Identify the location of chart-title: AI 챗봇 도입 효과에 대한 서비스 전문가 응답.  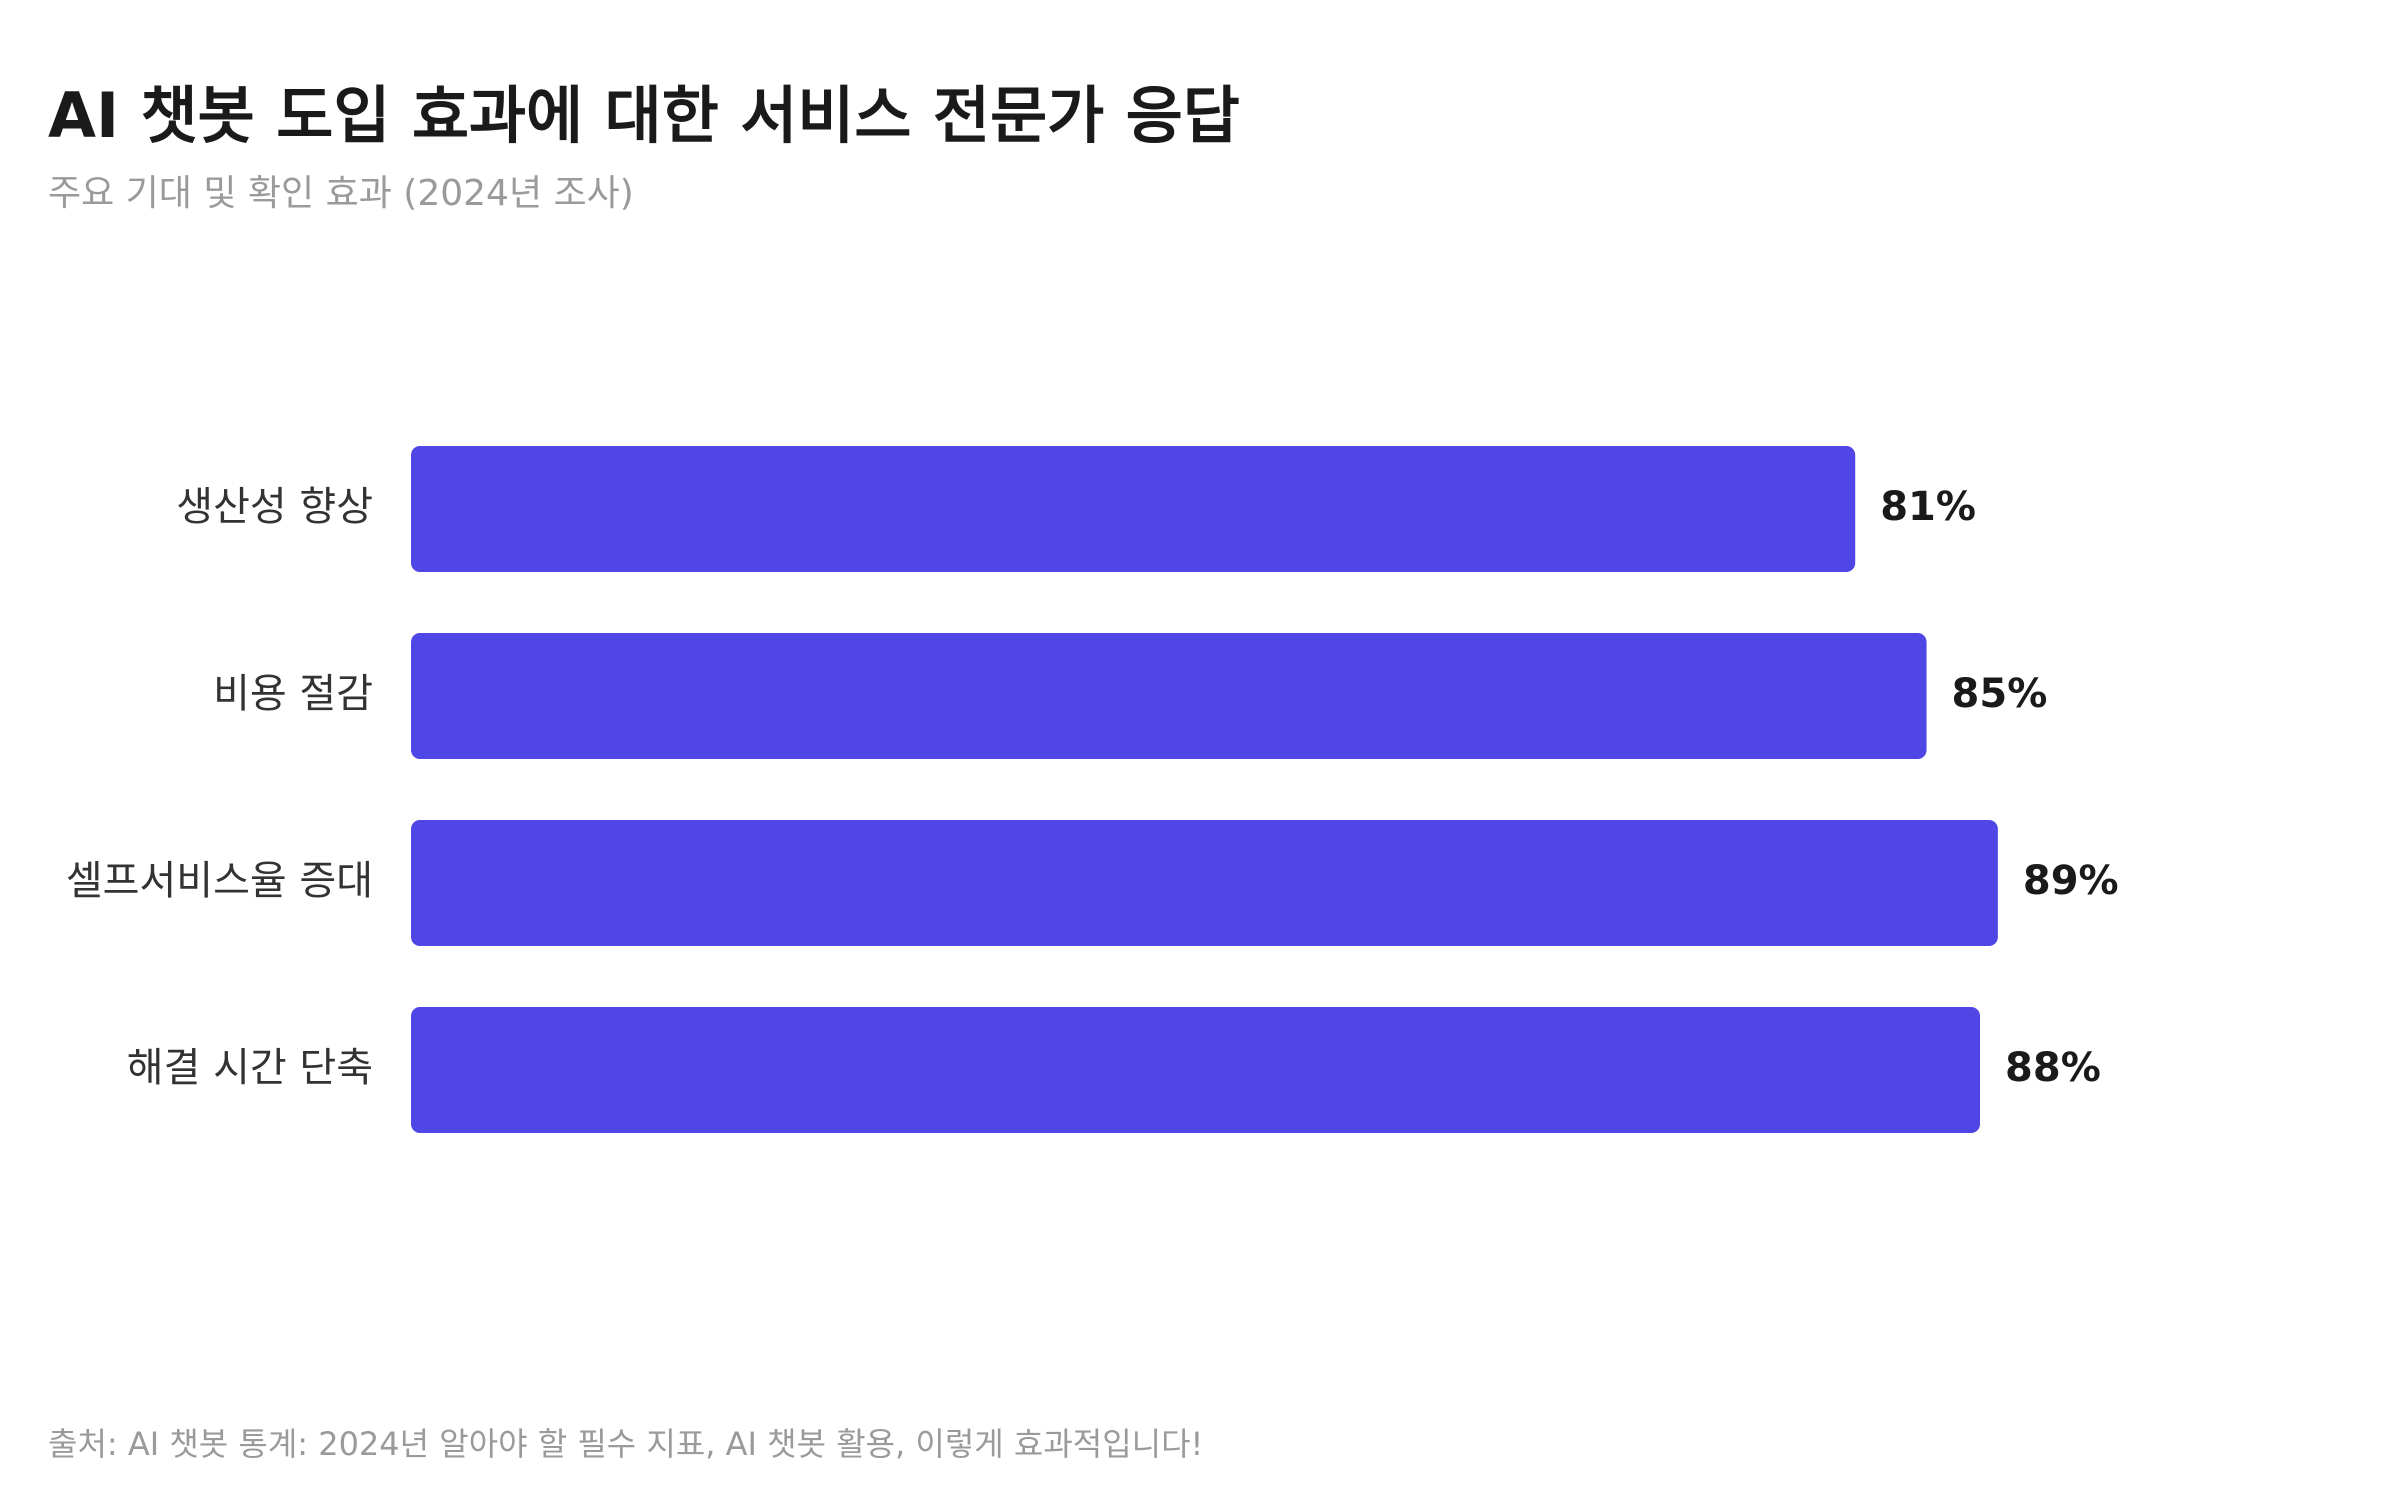
(644, 115).